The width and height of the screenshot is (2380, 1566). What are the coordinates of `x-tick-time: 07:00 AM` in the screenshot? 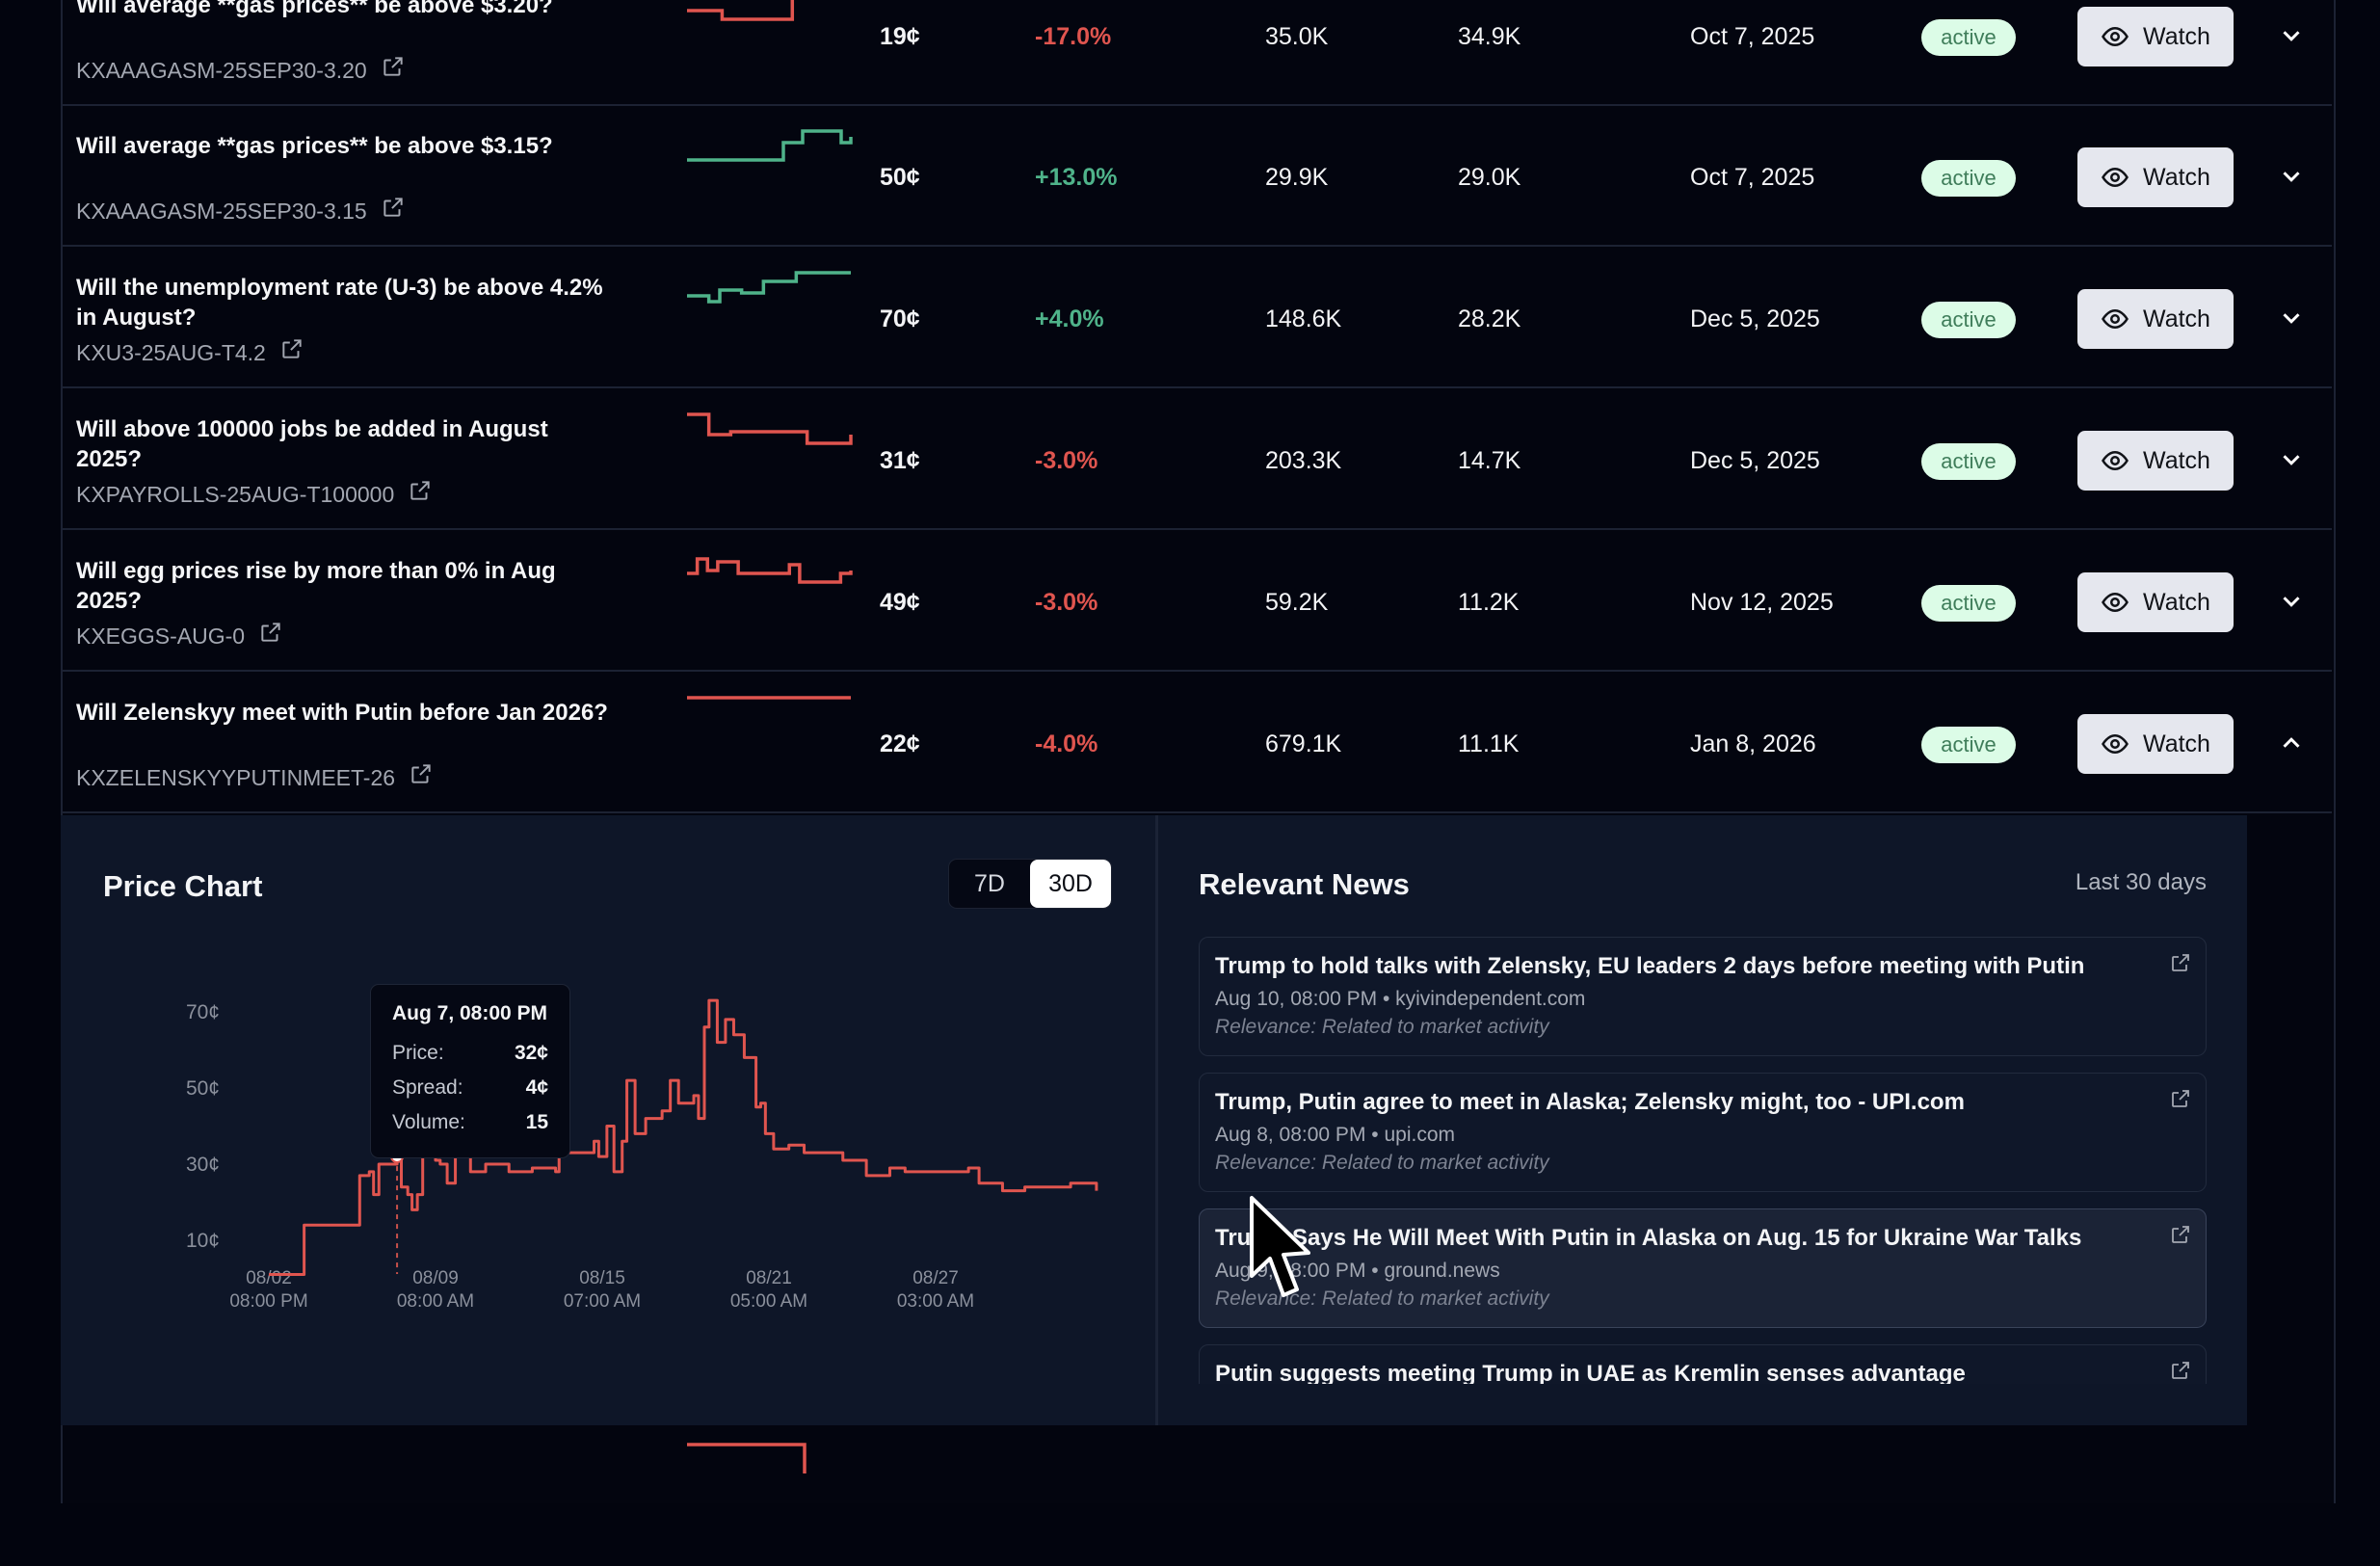 It's located at (603, 1302).